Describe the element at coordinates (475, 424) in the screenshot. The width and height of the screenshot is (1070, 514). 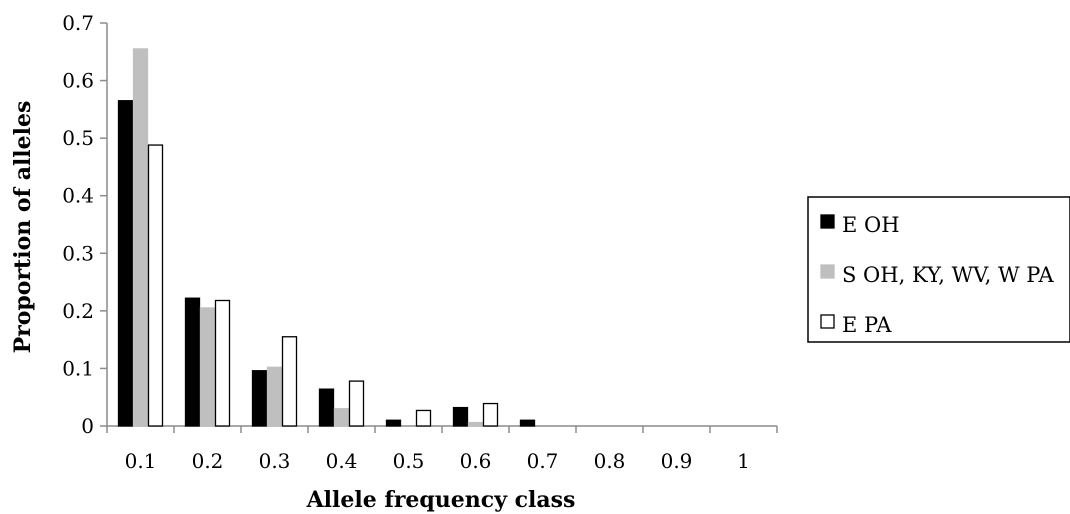
I see `bar-s-oh-ky-wv-w-pa-0.6` at that location.